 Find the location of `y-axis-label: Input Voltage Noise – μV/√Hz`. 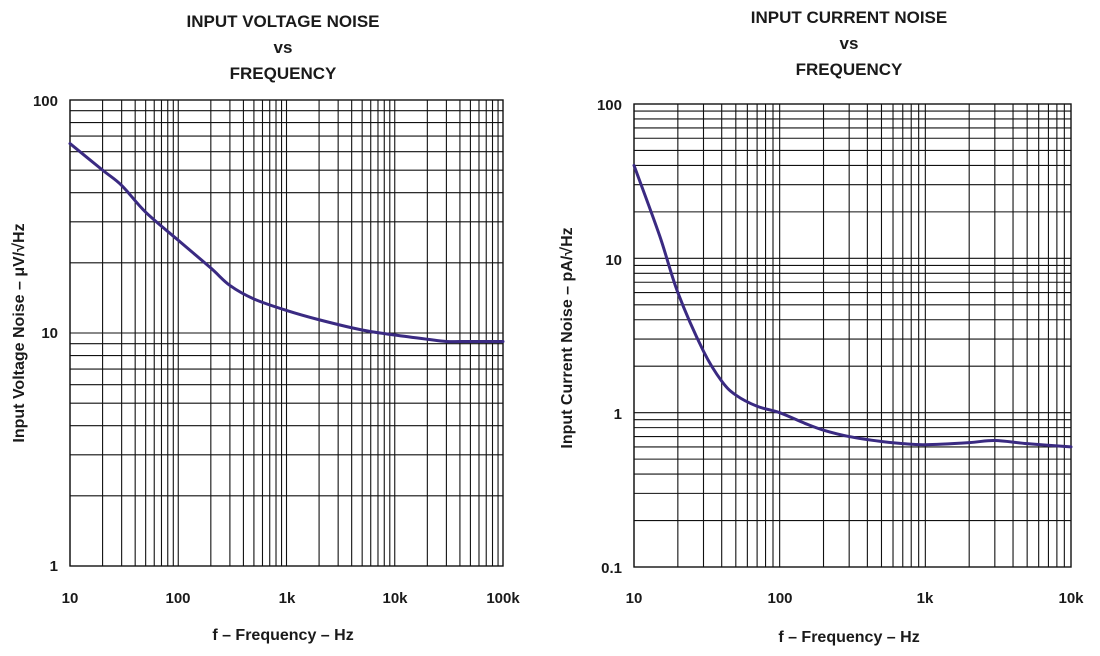

y-axis-label: Input Voltage Noise – μV/√Hz is located at coordinates (19, 332).